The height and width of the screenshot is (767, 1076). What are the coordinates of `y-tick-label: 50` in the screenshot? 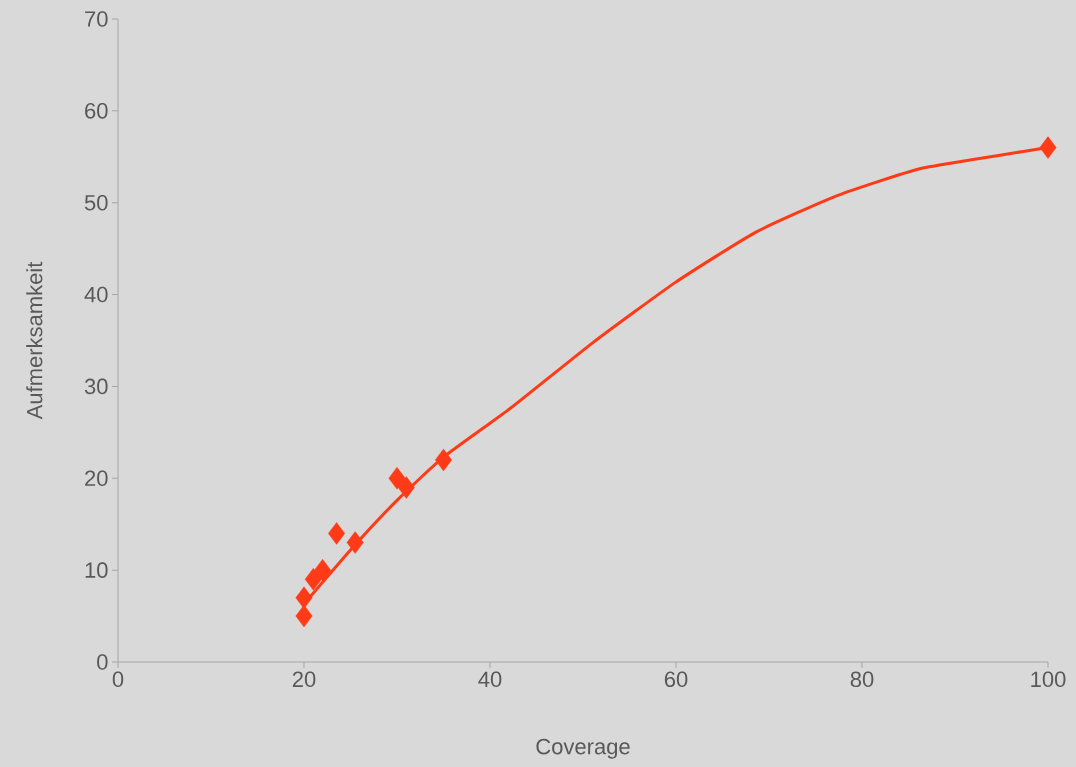 It's located at (96, 202).